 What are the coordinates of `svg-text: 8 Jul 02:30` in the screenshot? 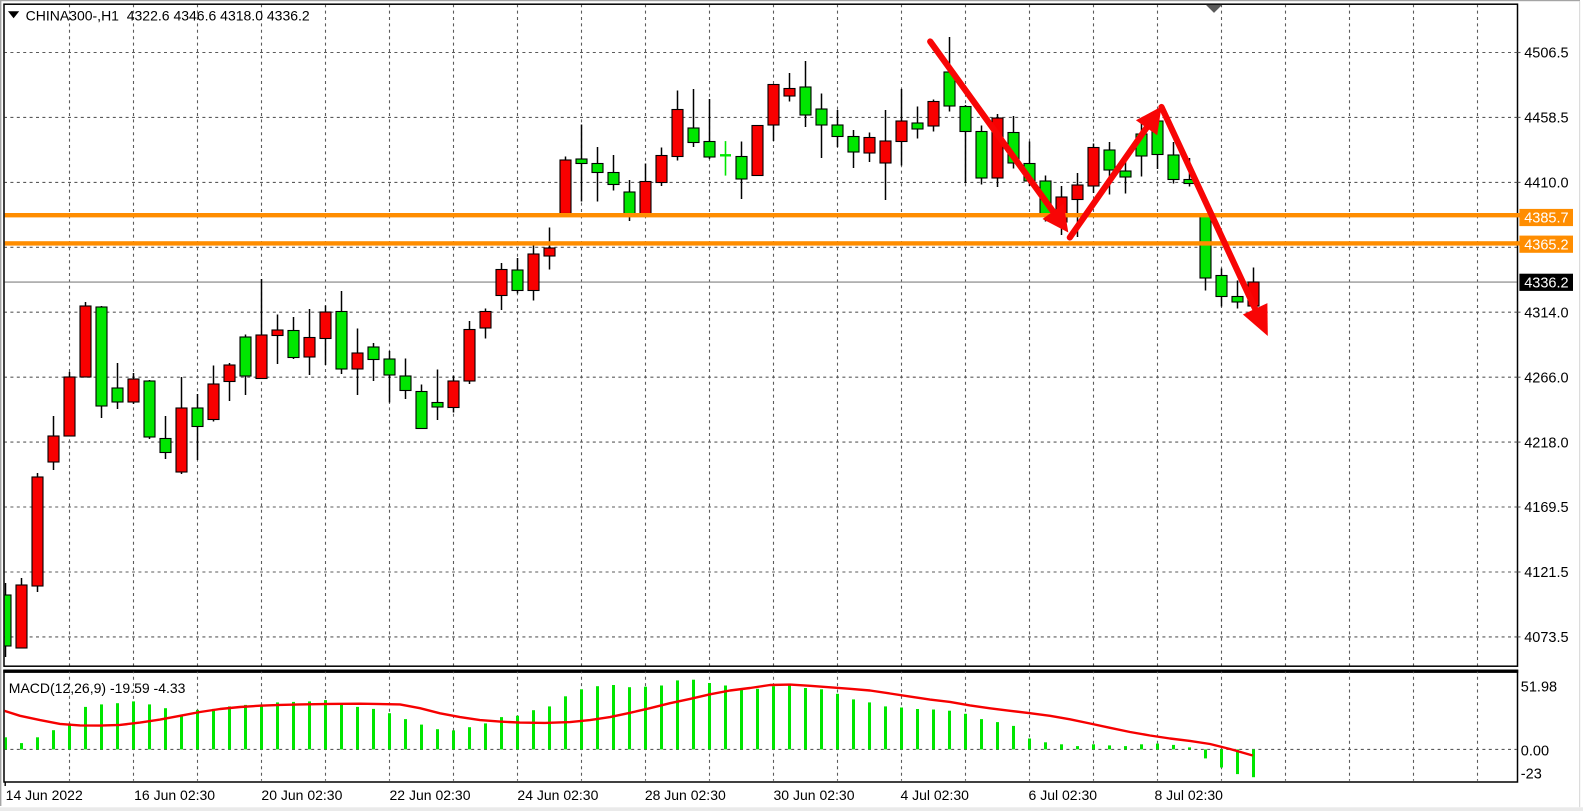 It's located at (1188, 795).